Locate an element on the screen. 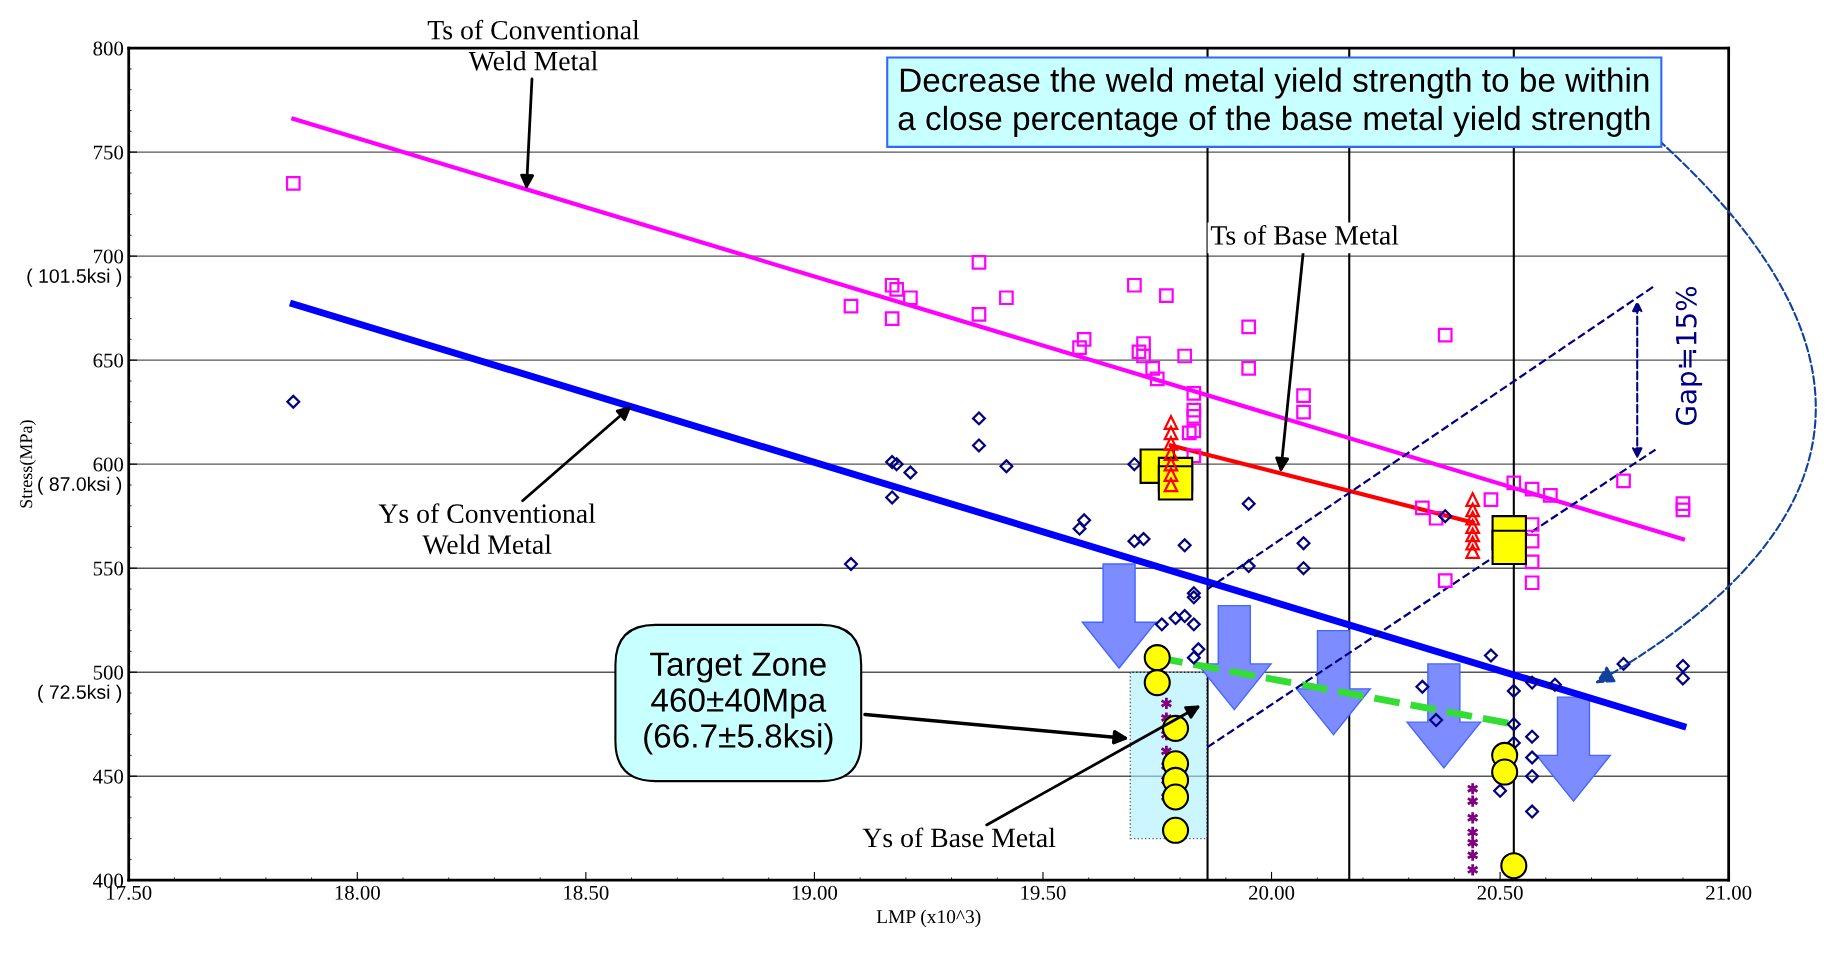 This screenshot has width=1839, height=962. y-tick-label: 650 is located at coordinates (108, 360).